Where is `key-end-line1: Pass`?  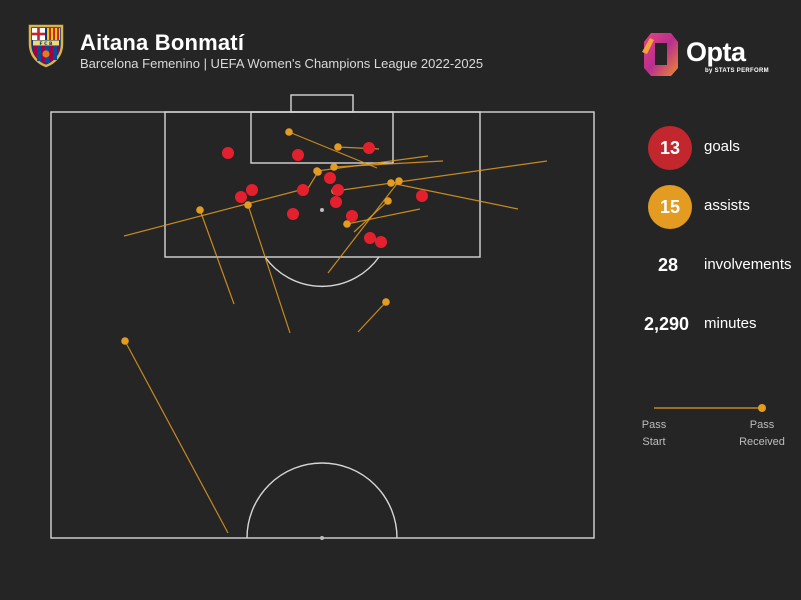 key-end-line1: Pass is located at coordinates (762, 425).